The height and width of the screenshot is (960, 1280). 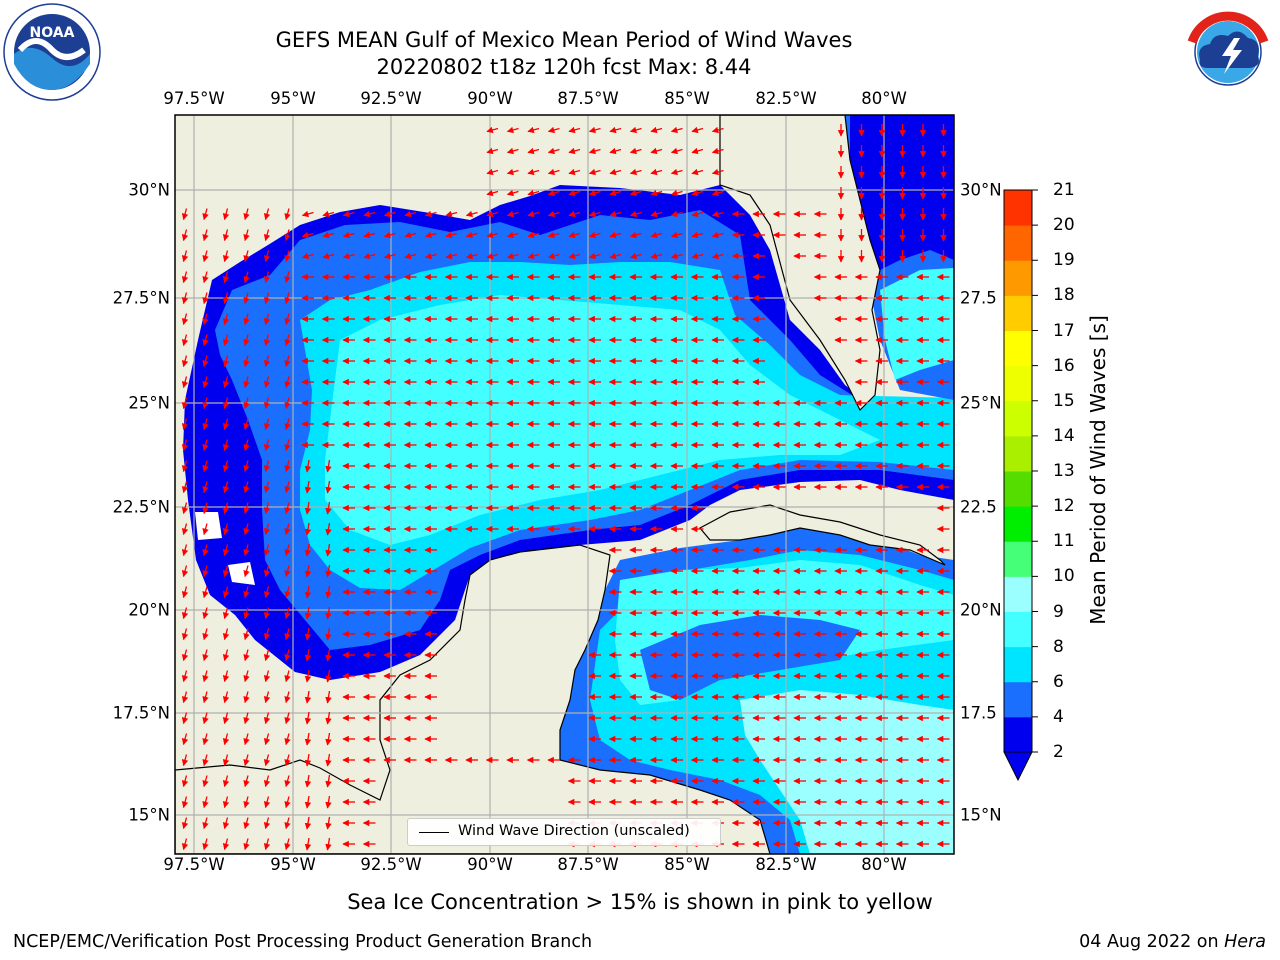 I want to click on lat-label: 17.5, so click(x=978, y=713).